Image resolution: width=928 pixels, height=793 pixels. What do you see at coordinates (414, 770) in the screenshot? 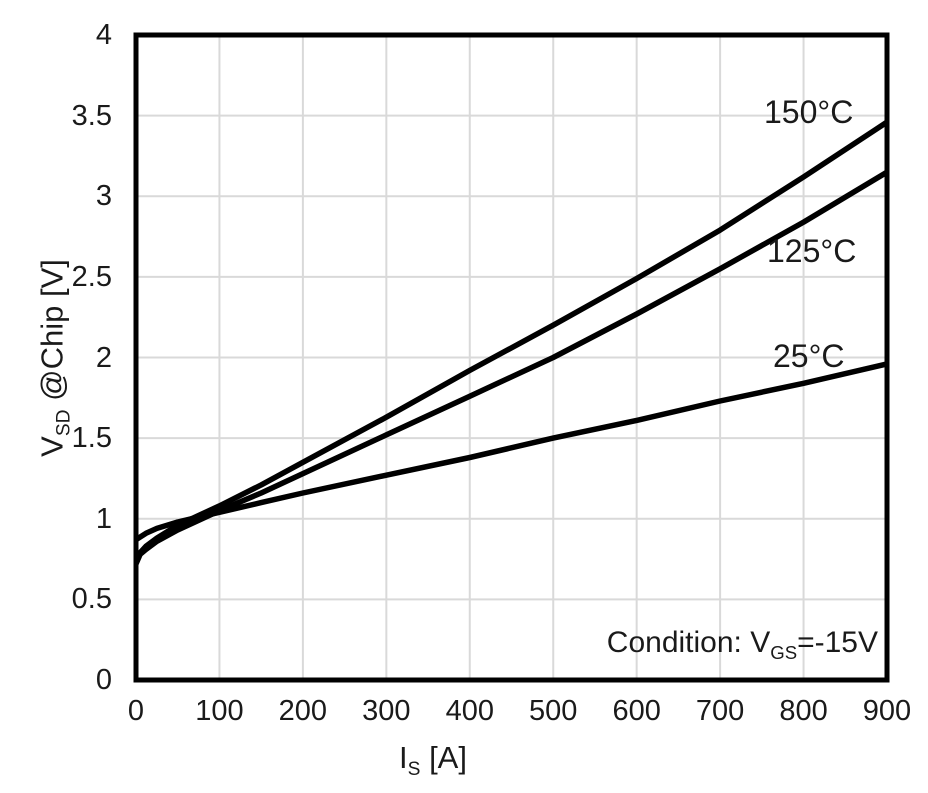
I see `x-title-subscript: S` at bounding box center [414, 770].